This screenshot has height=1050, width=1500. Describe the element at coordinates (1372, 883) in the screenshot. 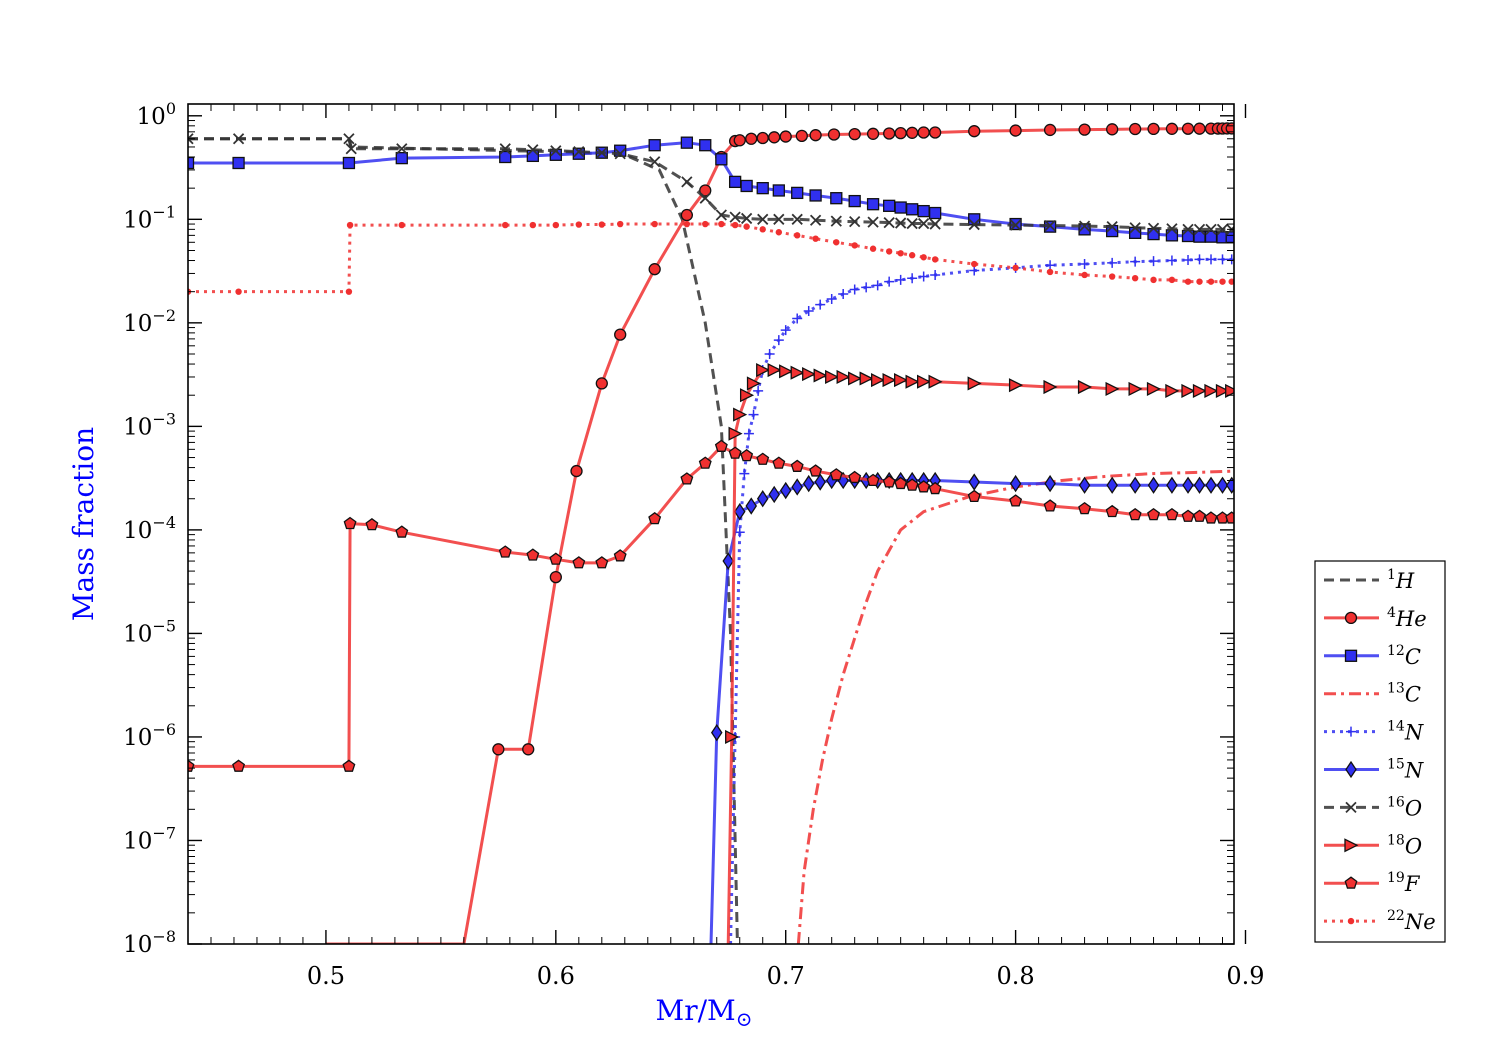

I see `legend-item-19f: 19F` at that location.